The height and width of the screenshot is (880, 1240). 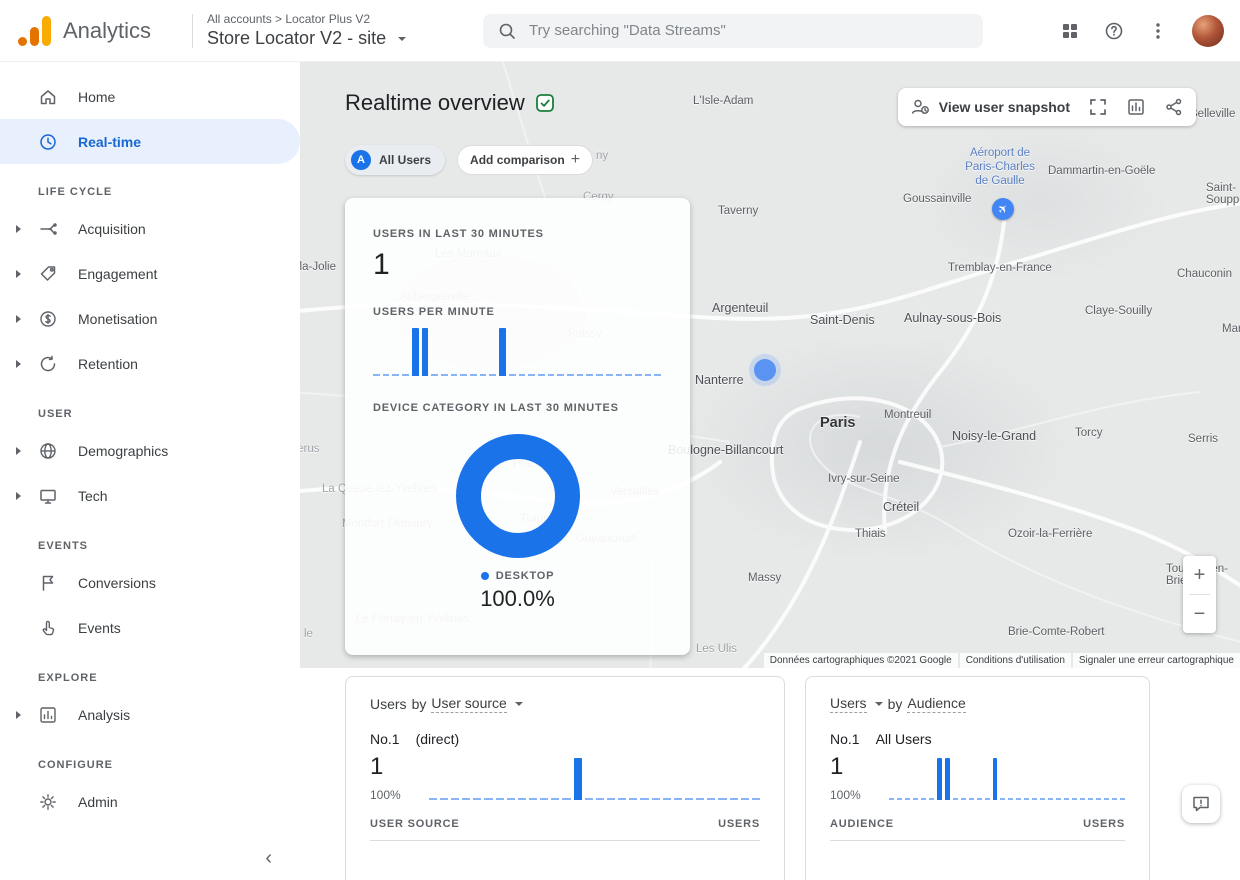 What do you see at coordinates (1208, 30) in the screenshot?
I see `user-avatar` at bounding box center [1208, 30].